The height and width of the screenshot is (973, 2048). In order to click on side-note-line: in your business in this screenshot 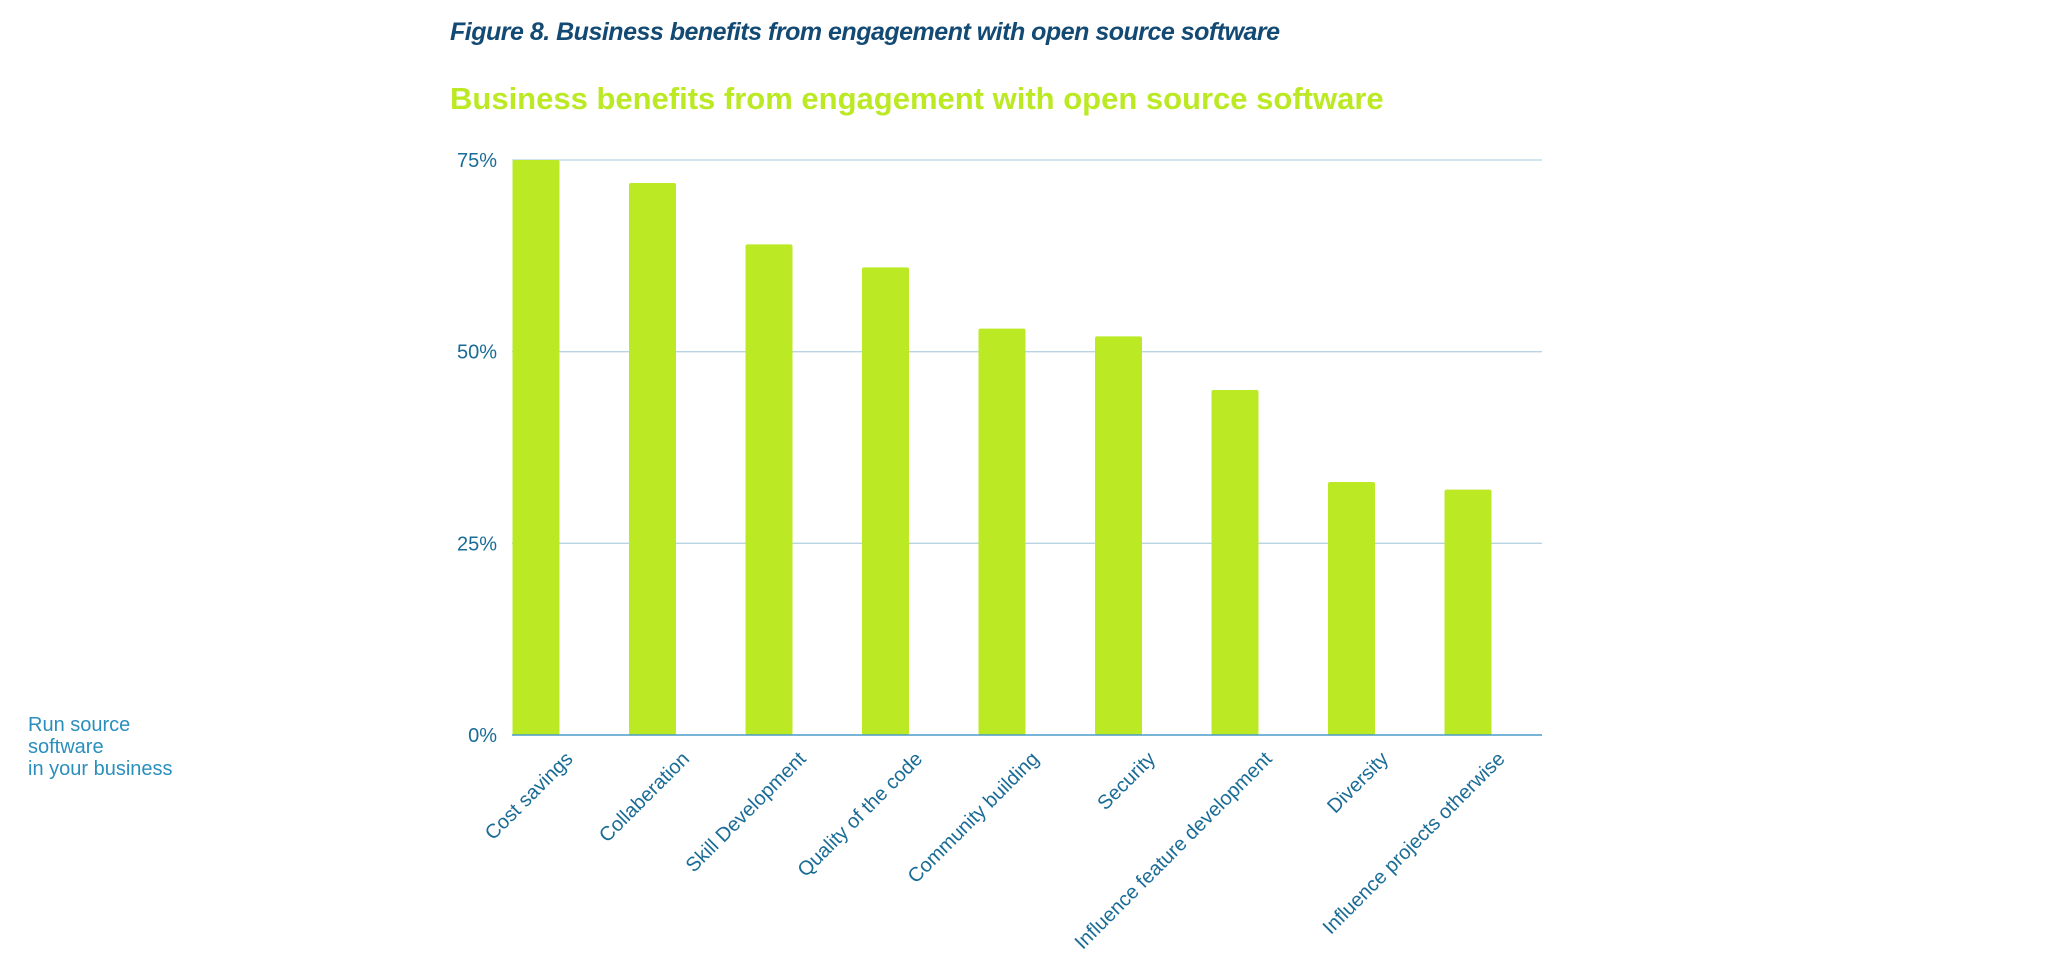, I will do `click(100, 769)`.